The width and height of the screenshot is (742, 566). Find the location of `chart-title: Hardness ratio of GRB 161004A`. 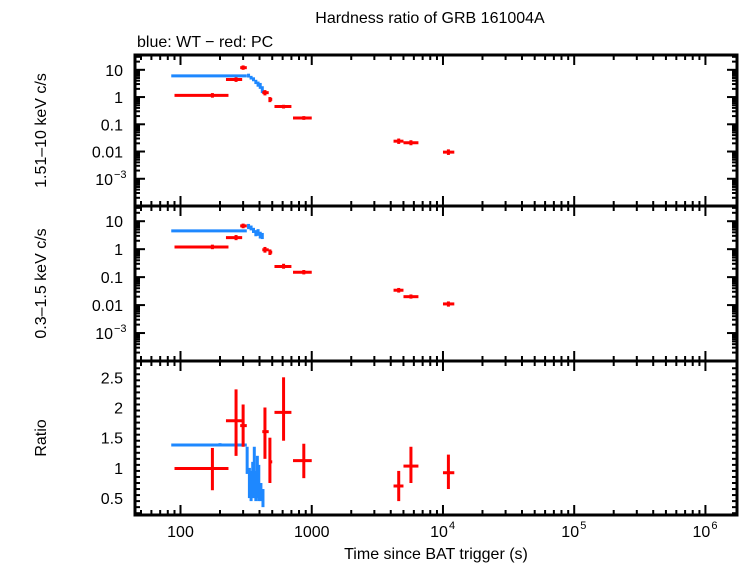

chart-title: Hardness ratio of GRB 161004A is located at coordinates (430, 18).